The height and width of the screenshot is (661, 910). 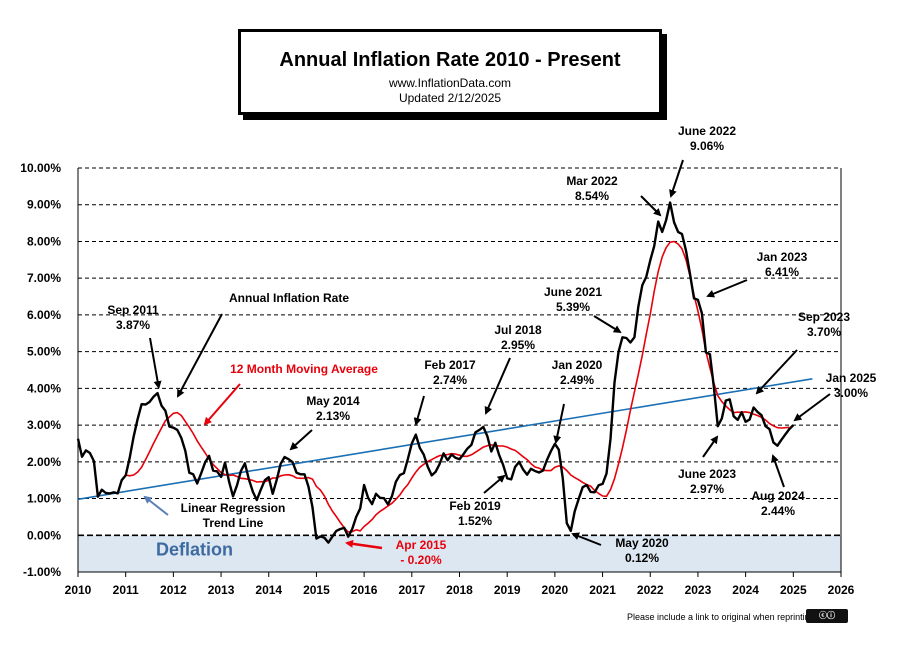 I want to click on annotation-sep2023-value: 3.70%, so click(x=824, y=332).